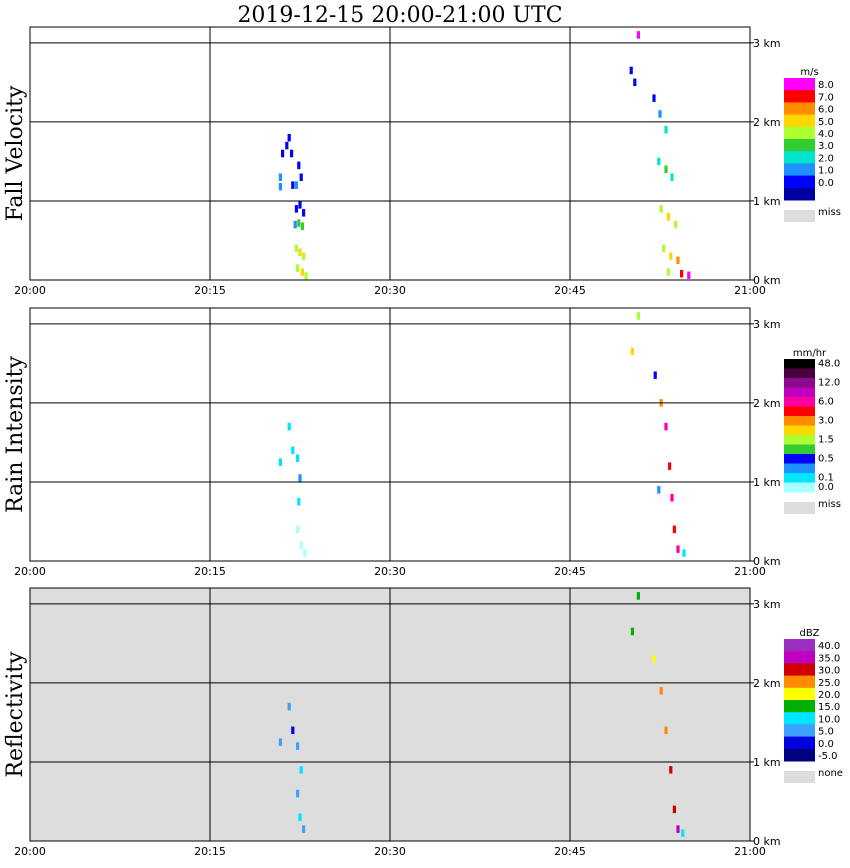 Image resolution: width=850 pixels, height=868 pixels. I want to click on colorbar-label: 0.5, so click(826, 459).